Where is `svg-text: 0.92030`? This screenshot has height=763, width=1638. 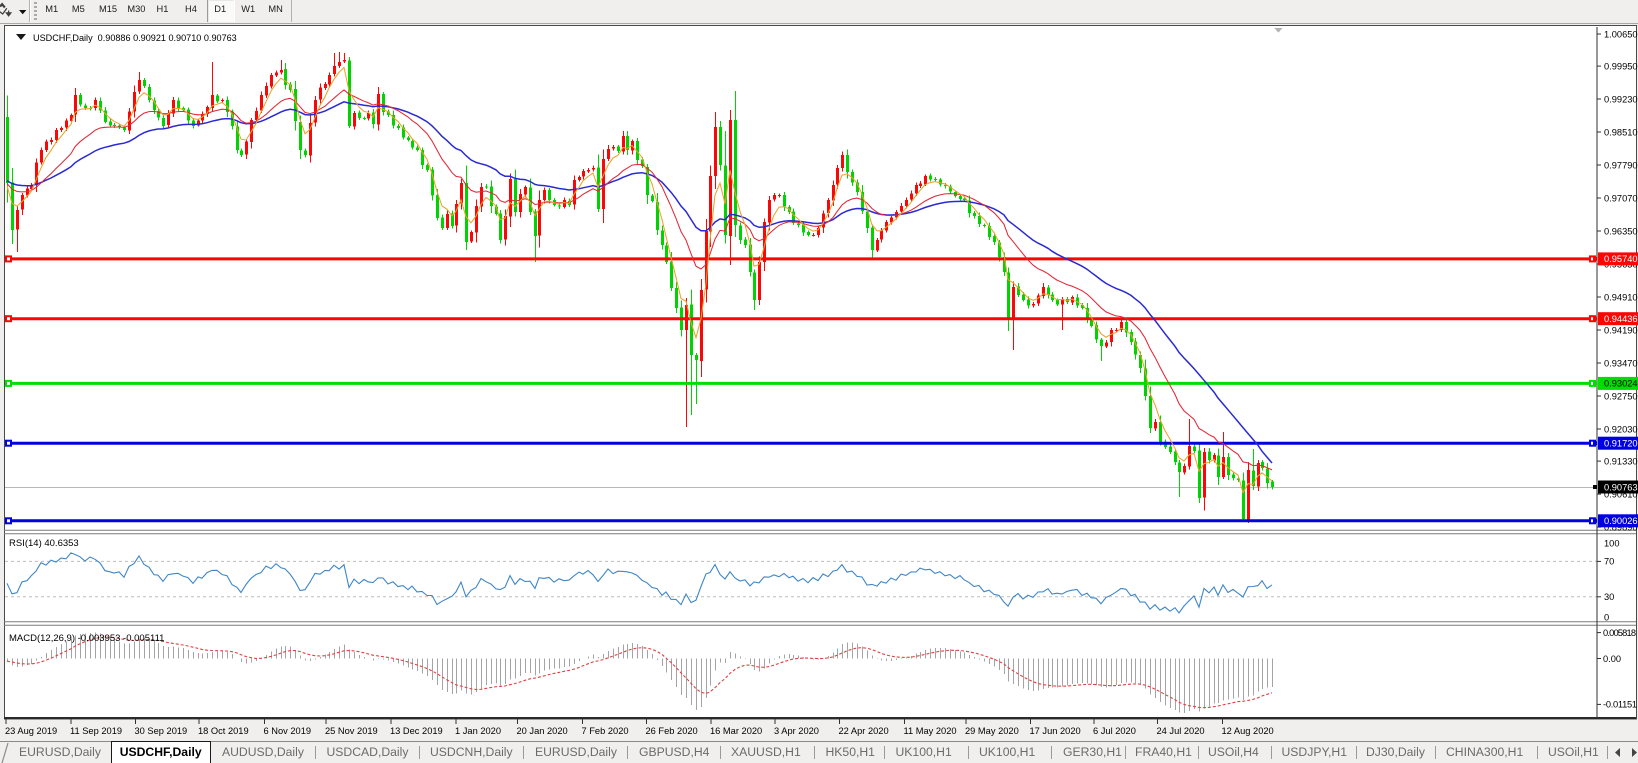 svg-text: 0.92030 is located at coordinates (1621, 429).